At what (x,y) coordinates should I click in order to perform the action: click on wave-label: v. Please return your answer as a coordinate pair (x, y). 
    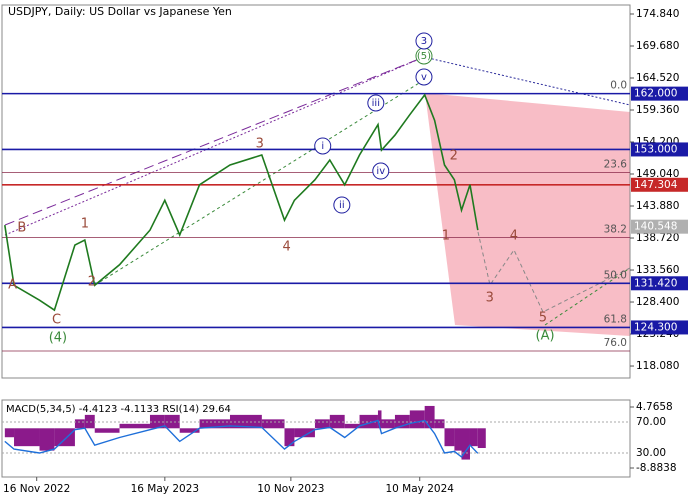
    Looking at the image, I should click on (424, 77).